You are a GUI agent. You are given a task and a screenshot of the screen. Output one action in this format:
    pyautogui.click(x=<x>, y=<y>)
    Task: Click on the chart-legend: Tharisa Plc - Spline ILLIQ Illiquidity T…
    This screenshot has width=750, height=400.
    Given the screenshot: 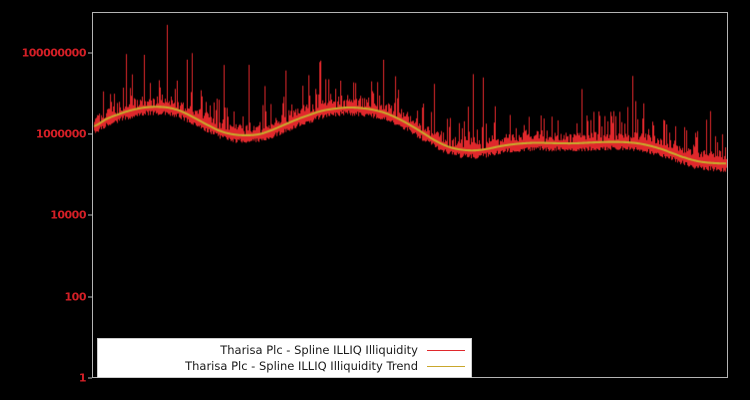 What is the action you would take?
    pyautogui.click(x=284, y=358)
    